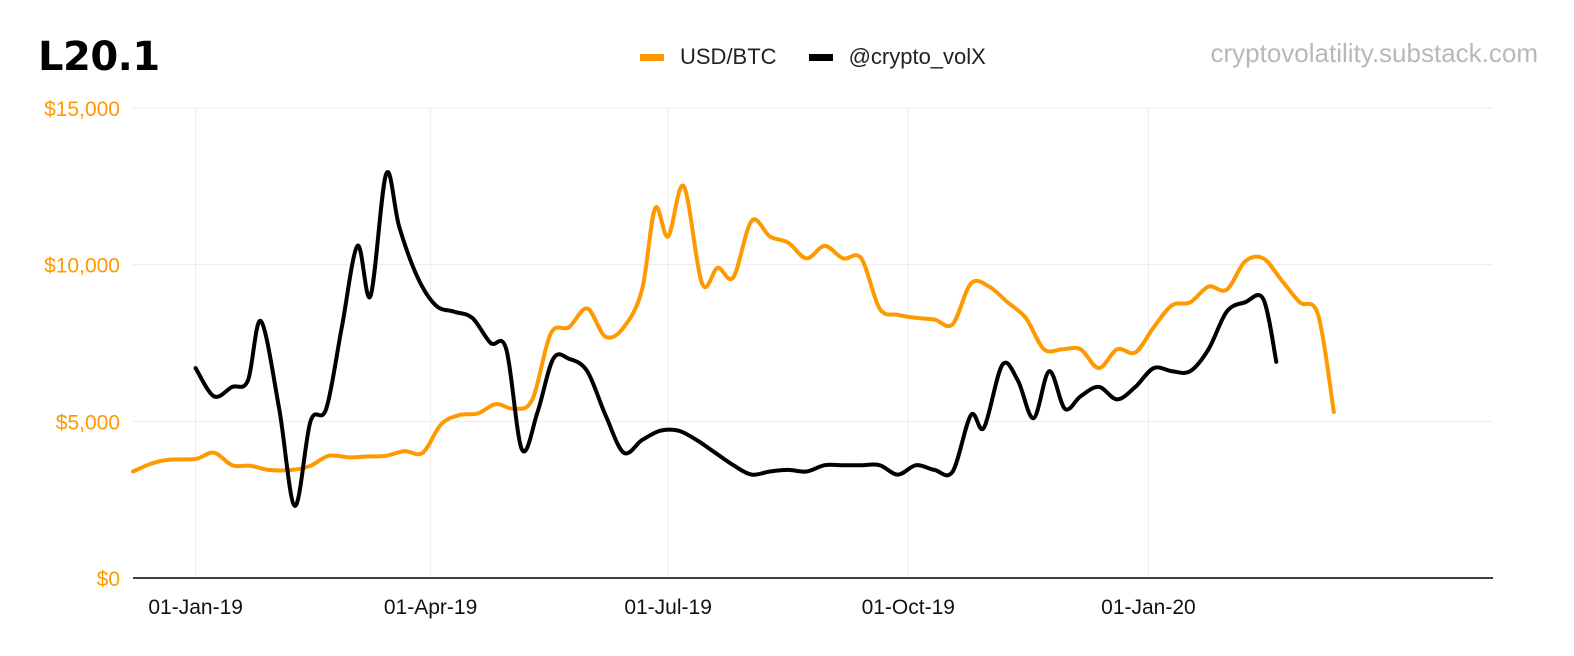 Image resolution: width=1574 pixels, height=656 pixels. I want to click on y-tick-labels: $0 $5,000 $10,000 $15,000, so click(82, 344).